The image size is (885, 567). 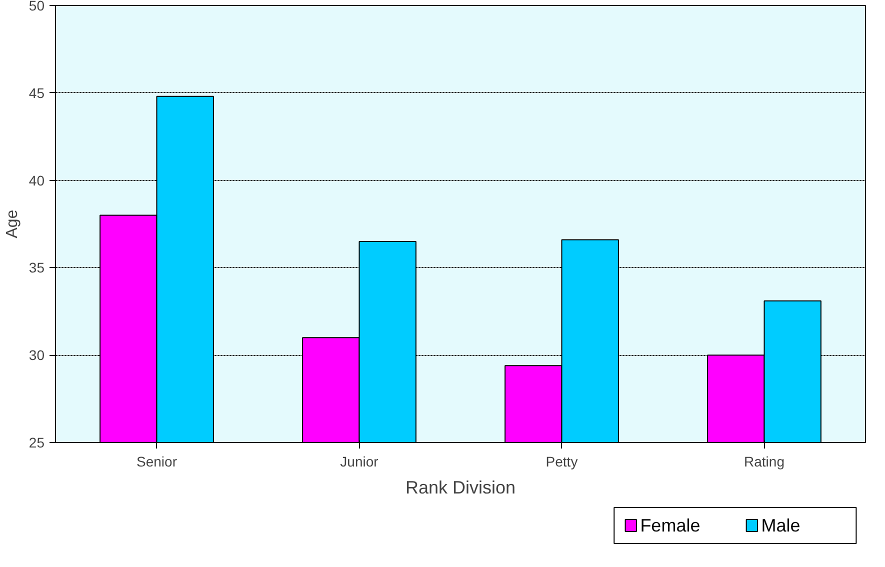 I want to click on y-axis-title: Age, so click(x=12, y=224).